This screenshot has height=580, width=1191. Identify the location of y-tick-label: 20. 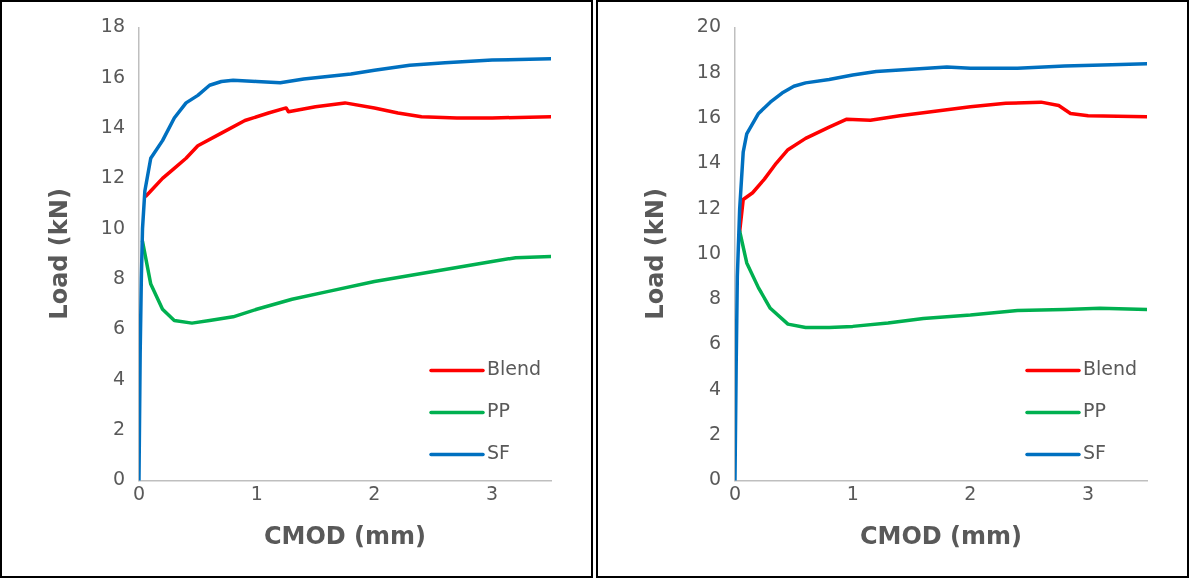
(708, 25).